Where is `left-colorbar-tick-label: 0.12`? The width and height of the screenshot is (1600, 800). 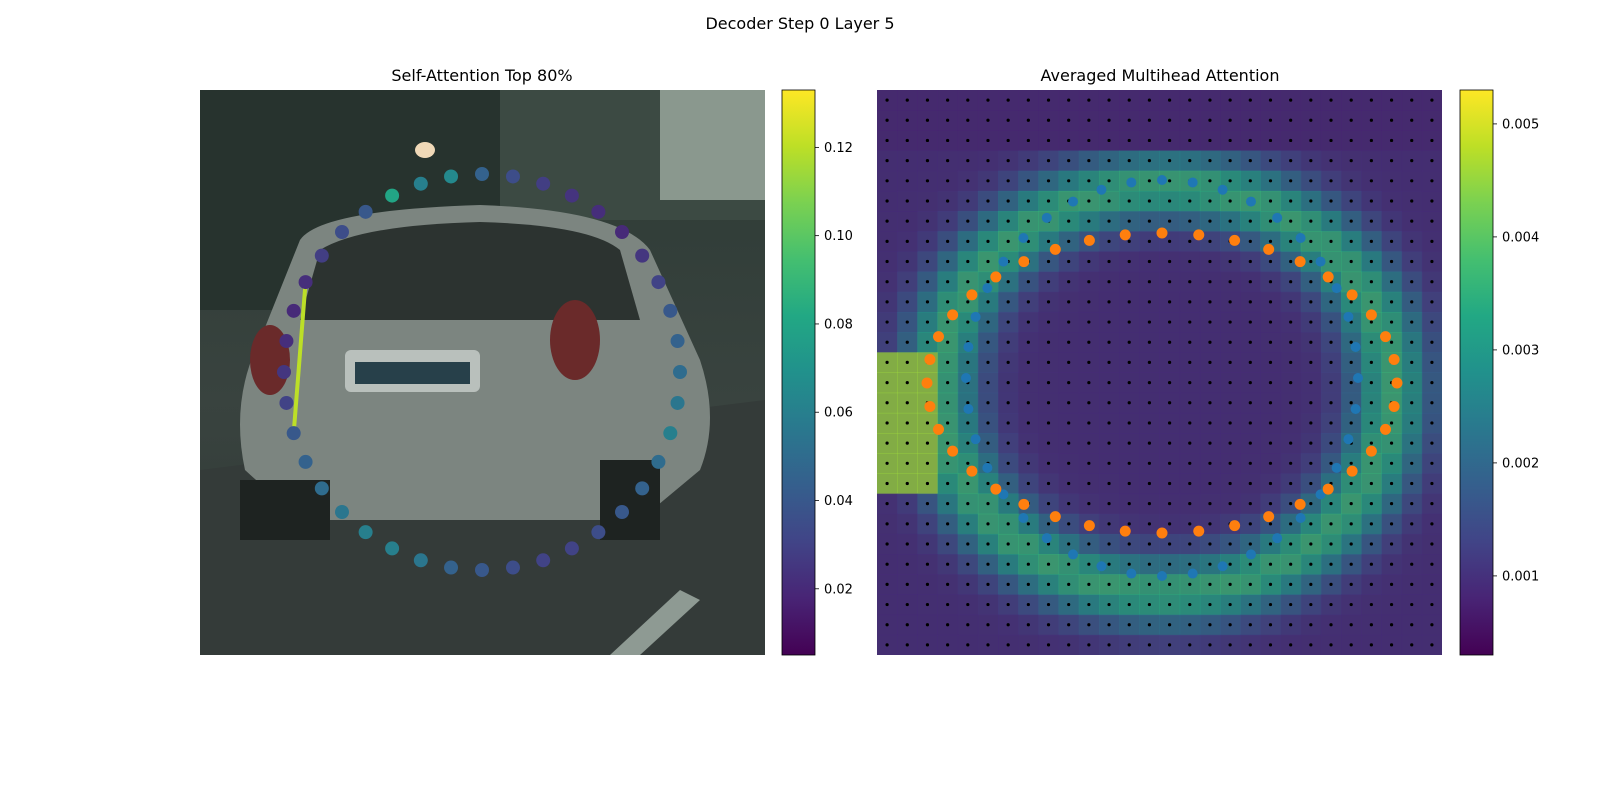 left-colorbar-tick-label: 0.12 is located at coordinates (838, 148).